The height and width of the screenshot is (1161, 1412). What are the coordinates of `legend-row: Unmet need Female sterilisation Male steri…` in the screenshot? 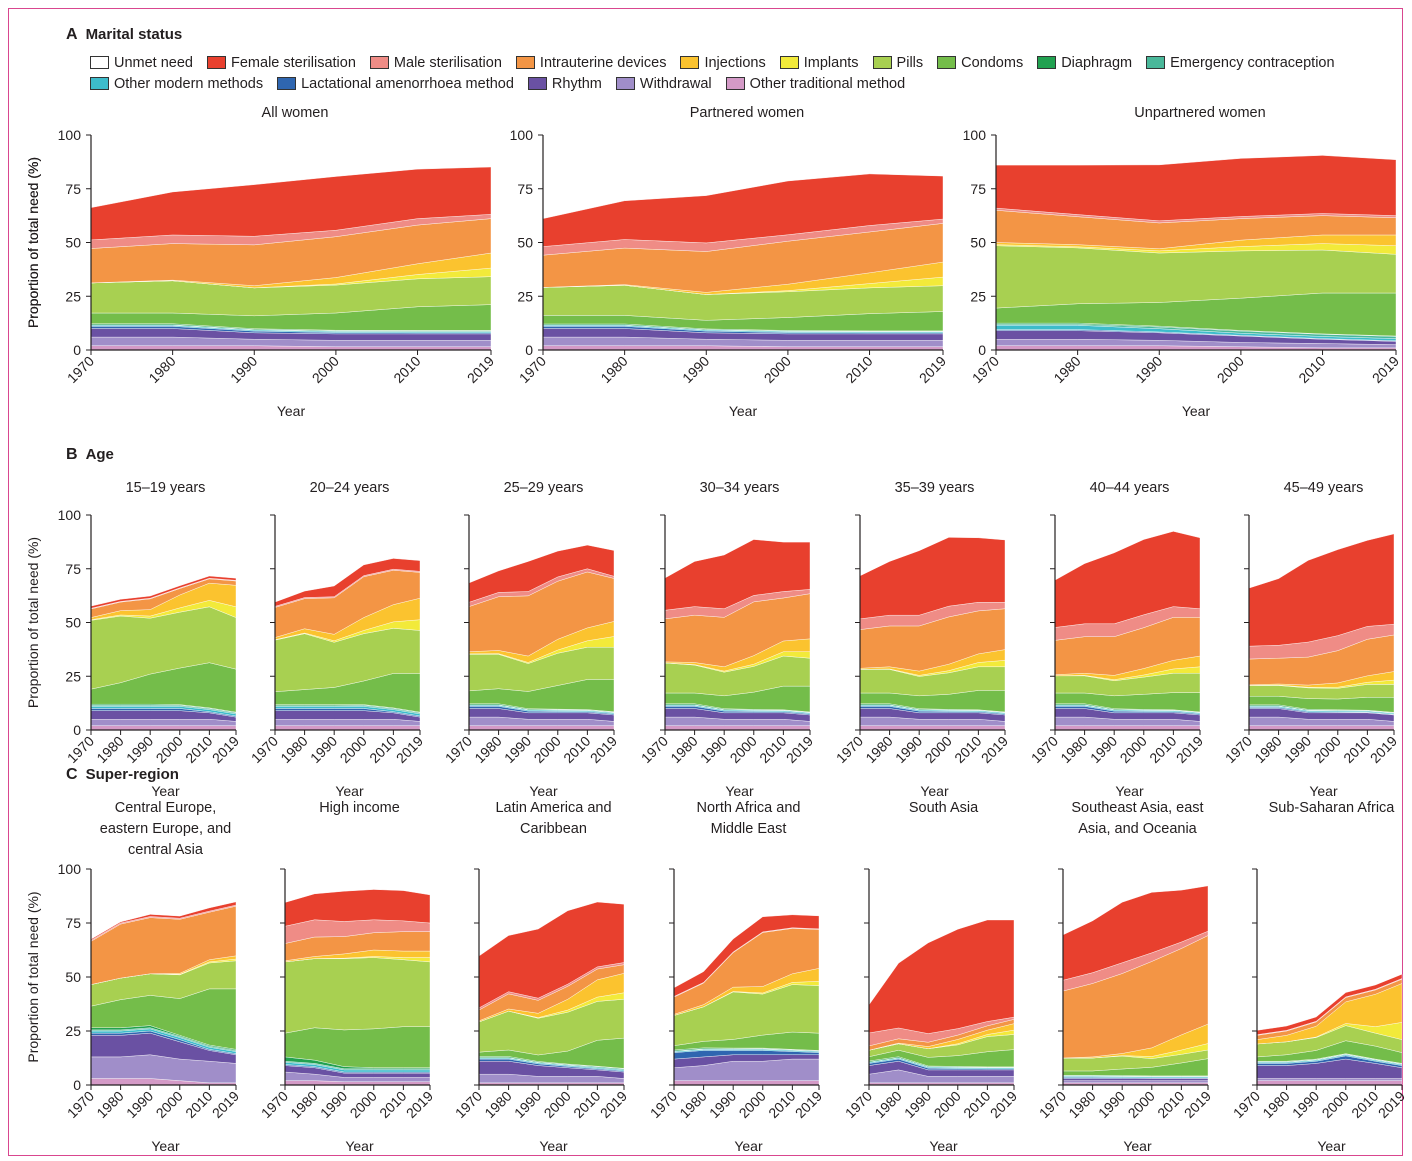 It's located at (750, 62).